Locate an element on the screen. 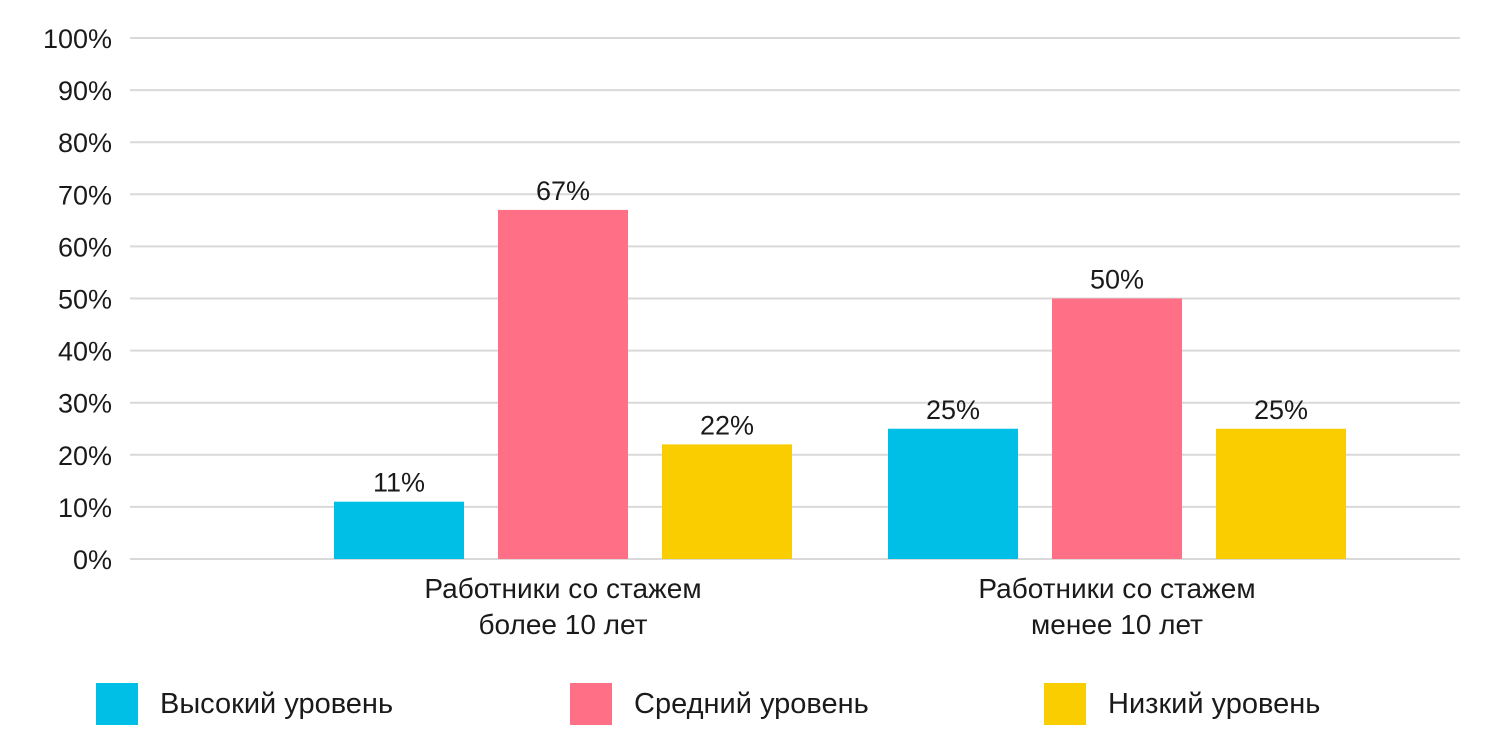 The height and width of the screenshot is (748, 1488). legend-item-low: Низкий уровень is located at coordinates (1182, 704).